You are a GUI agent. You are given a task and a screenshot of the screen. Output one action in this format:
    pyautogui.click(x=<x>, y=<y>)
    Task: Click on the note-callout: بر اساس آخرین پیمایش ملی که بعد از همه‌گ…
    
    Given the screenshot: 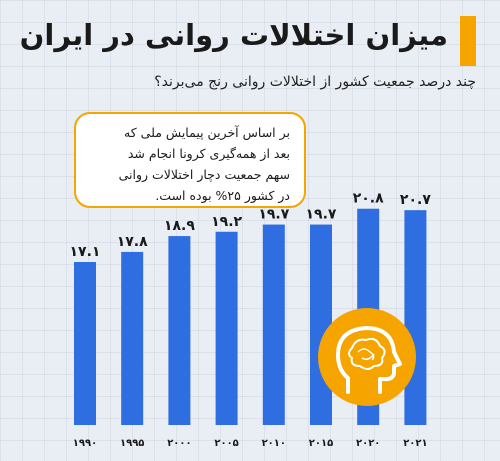 What is the action you would take?
    pyautogui.click(x=190, y=160)
    